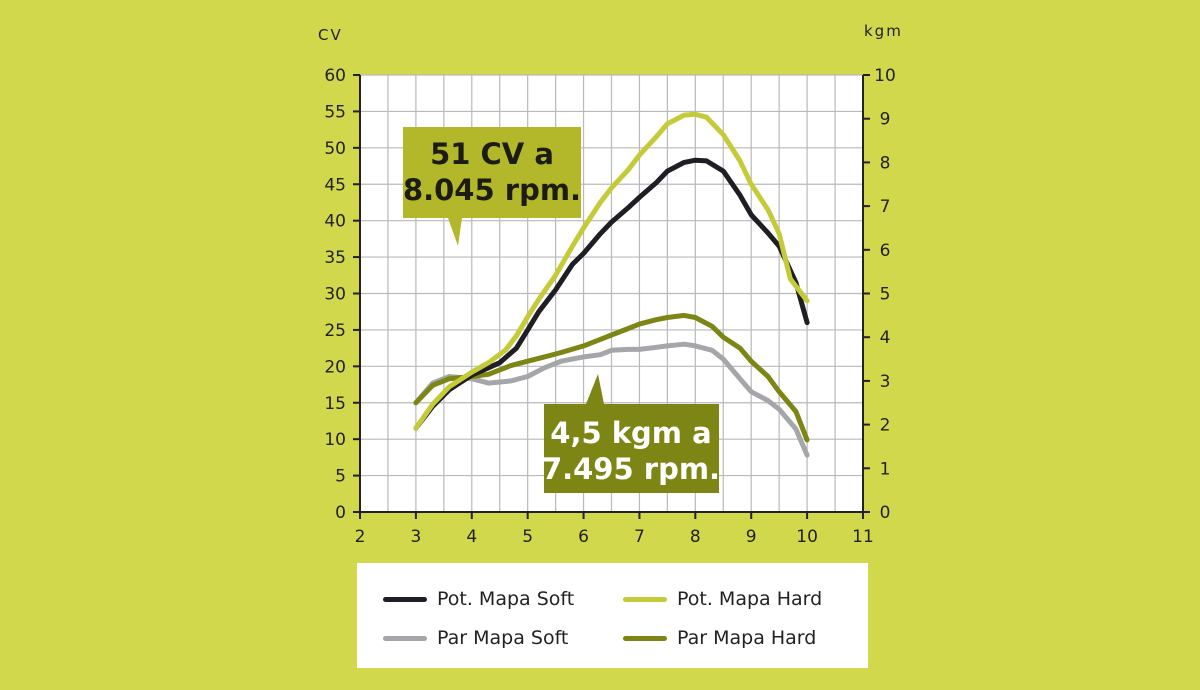 This screenshot has height=690, width=1200. Describe the element at coordinates (492, 190) in the screenshot. I see `callout-power-line2: 8.045 rpm.` at that location.